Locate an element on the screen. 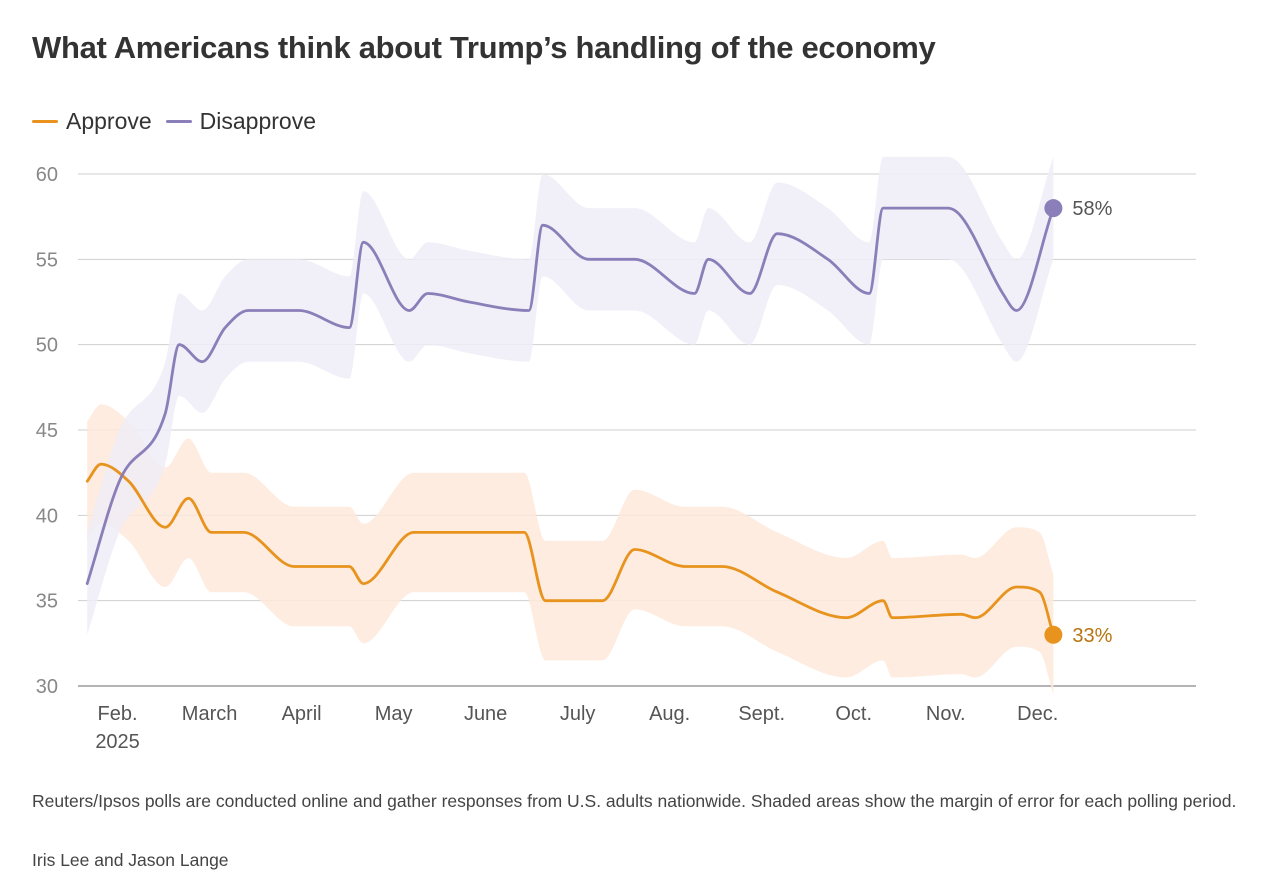  legend-item-approve: Approve is located at coordinates (92, 121).